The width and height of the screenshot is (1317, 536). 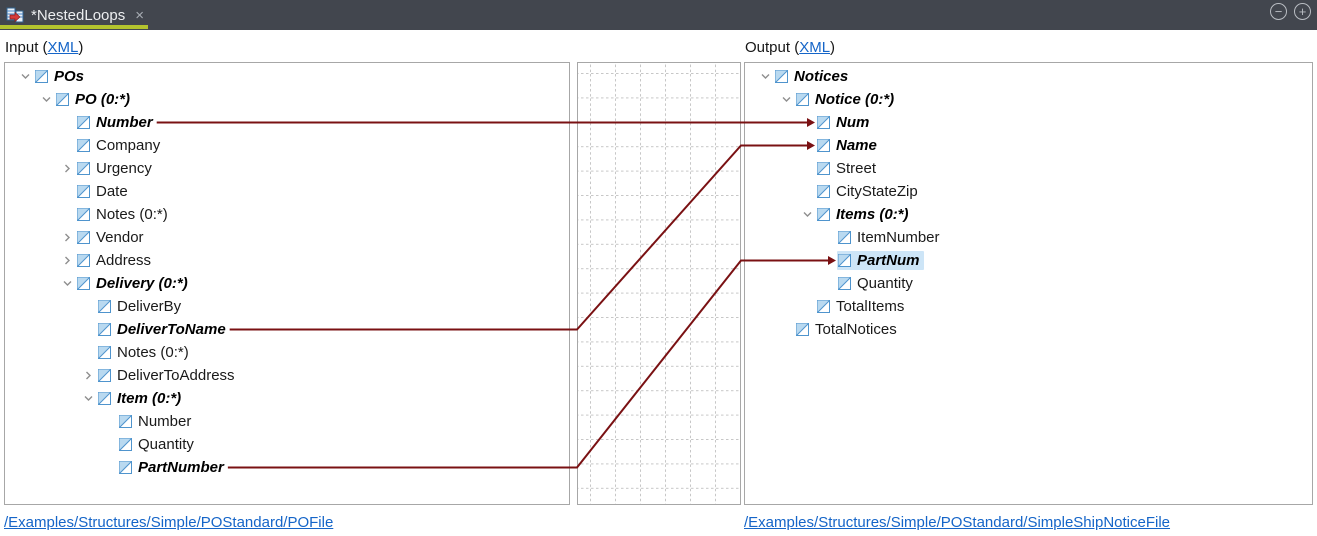 I want to click on tree-node: Vendor, so click(x=112, y=237).